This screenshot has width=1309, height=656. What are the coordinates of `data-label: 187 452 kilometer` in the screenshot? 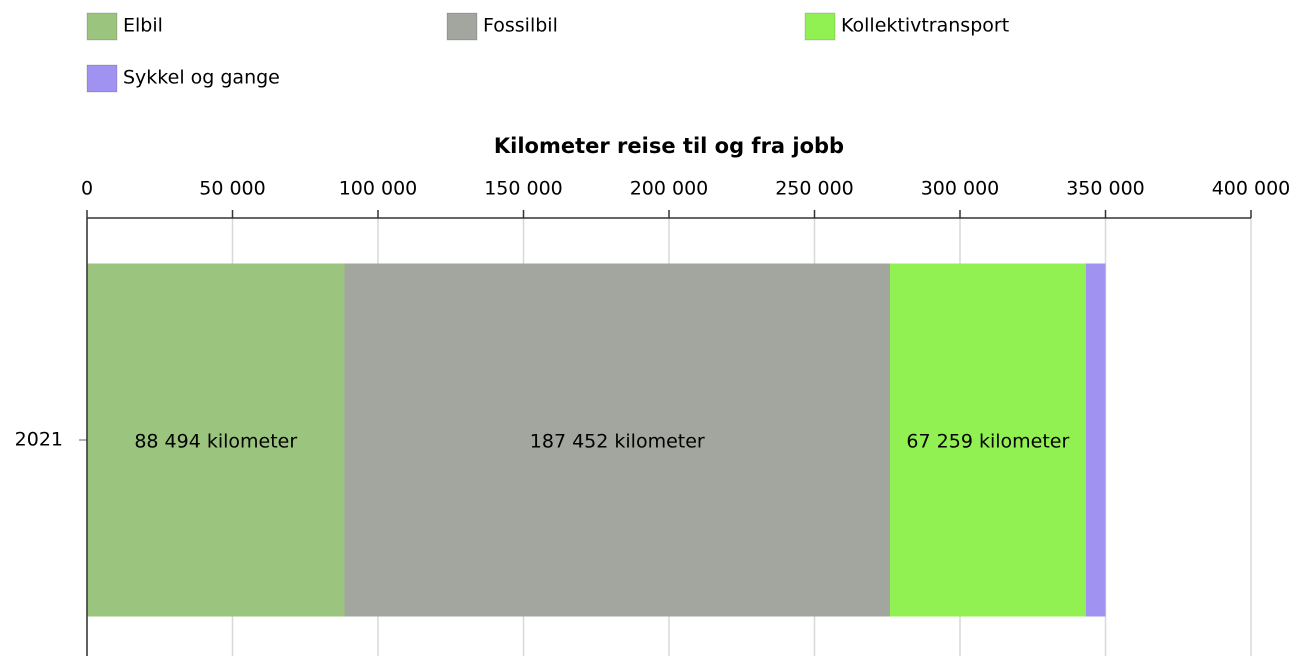 It's located at (617, 442).